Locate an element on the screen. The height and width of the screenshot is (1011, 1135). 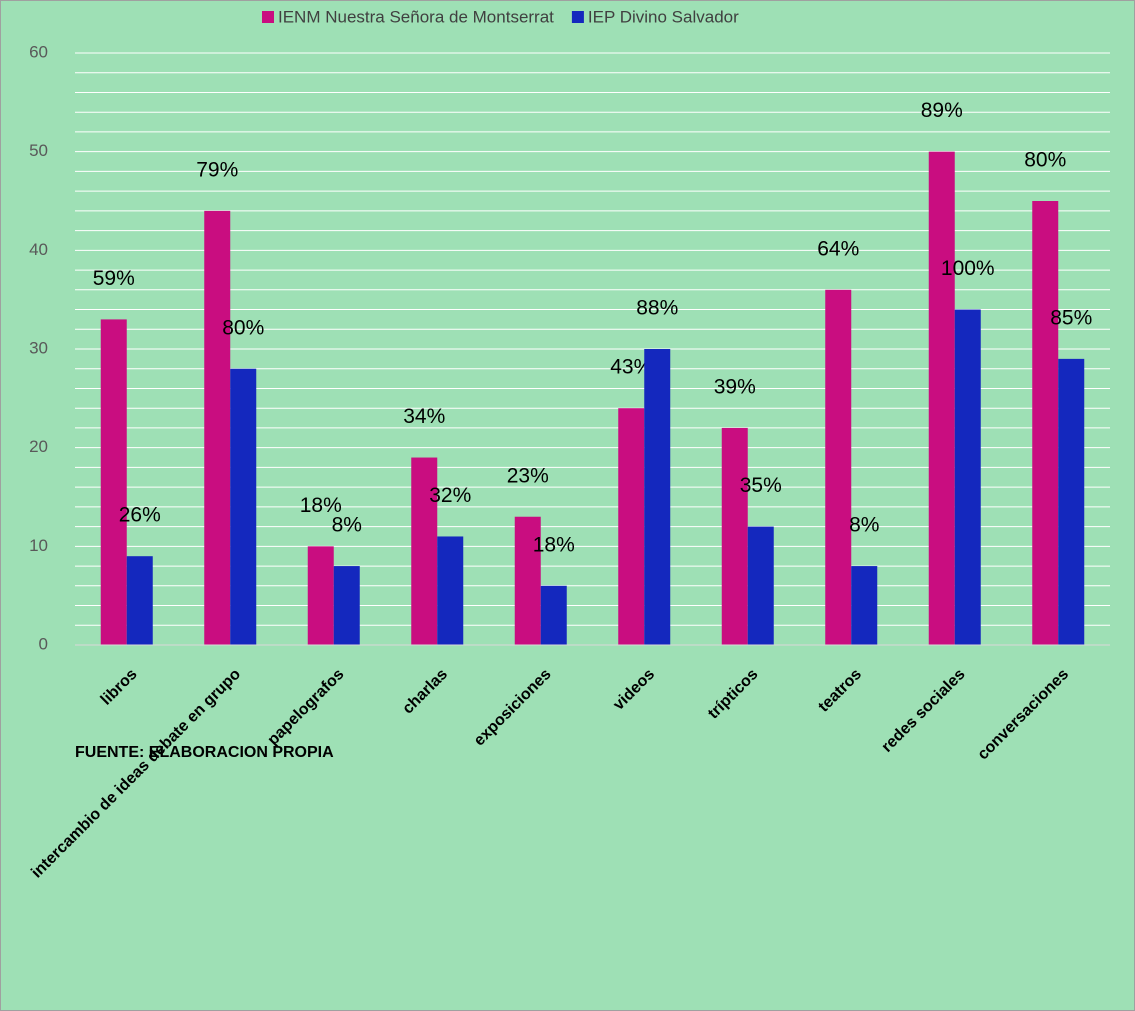
y-tick-label: 20 is located at coordinates (38, 446).